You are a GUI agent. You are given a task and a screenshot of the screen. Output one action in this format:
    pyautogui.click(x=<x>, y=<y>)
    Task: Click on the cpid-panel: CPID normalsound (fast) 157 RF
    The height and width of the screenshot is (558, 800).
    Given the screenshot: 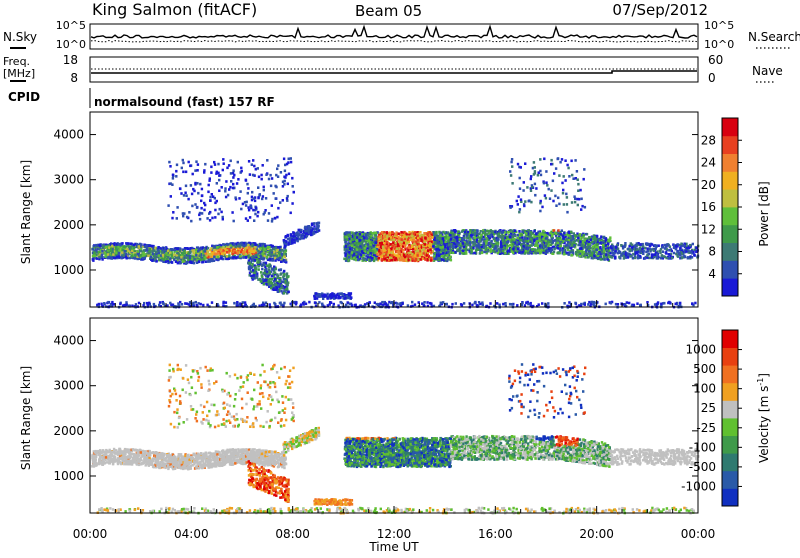 What is the action you would take?
    pyautogui.click(x=141, y=98)
    